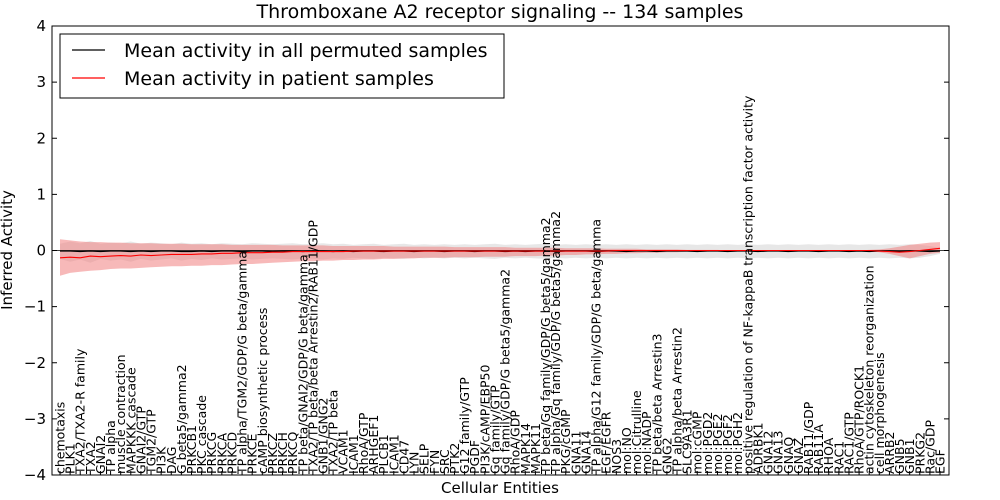 This screenshot has width=1000, height=500. What do you see at coordinates (525, 448) in the screenshot?
I see `entity-label: MAPK14` at bounding box center [525, 448].